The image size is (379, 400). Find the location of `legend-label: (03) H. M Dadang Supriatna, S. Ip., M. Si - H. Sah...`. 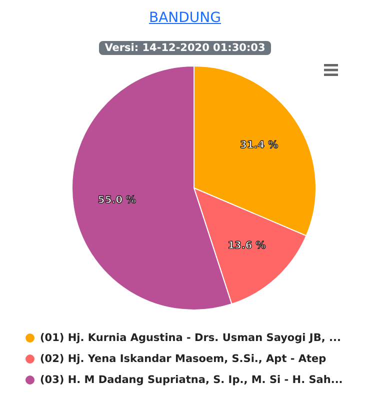

legend-label: (03) H. M Dadang Supriatna, S. Ip., M. Si - H. Sah... is located at coordinates (191, 380).